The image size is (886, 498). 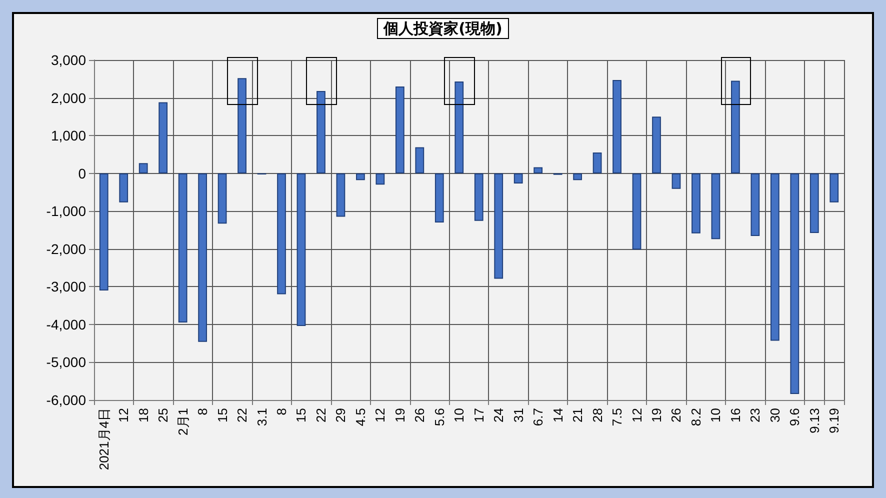 What do you see at coordinates (498, 415) in the screenshot?
I see `x-tick-label: 24` at bounding box center [498, 415].